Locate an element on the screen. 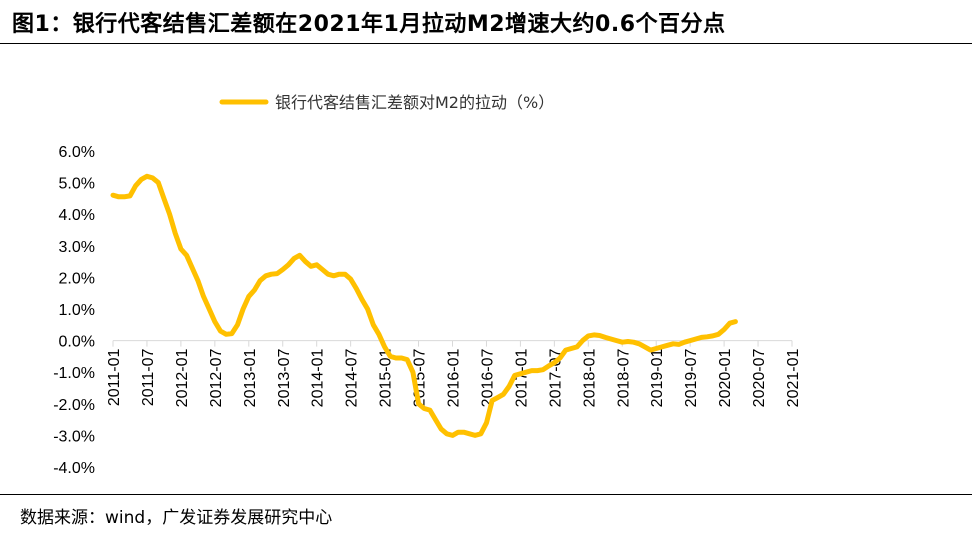  chart-legend: 银行代客结售汇差额对M2的拉动（%） is located at coordinates (386, 102).